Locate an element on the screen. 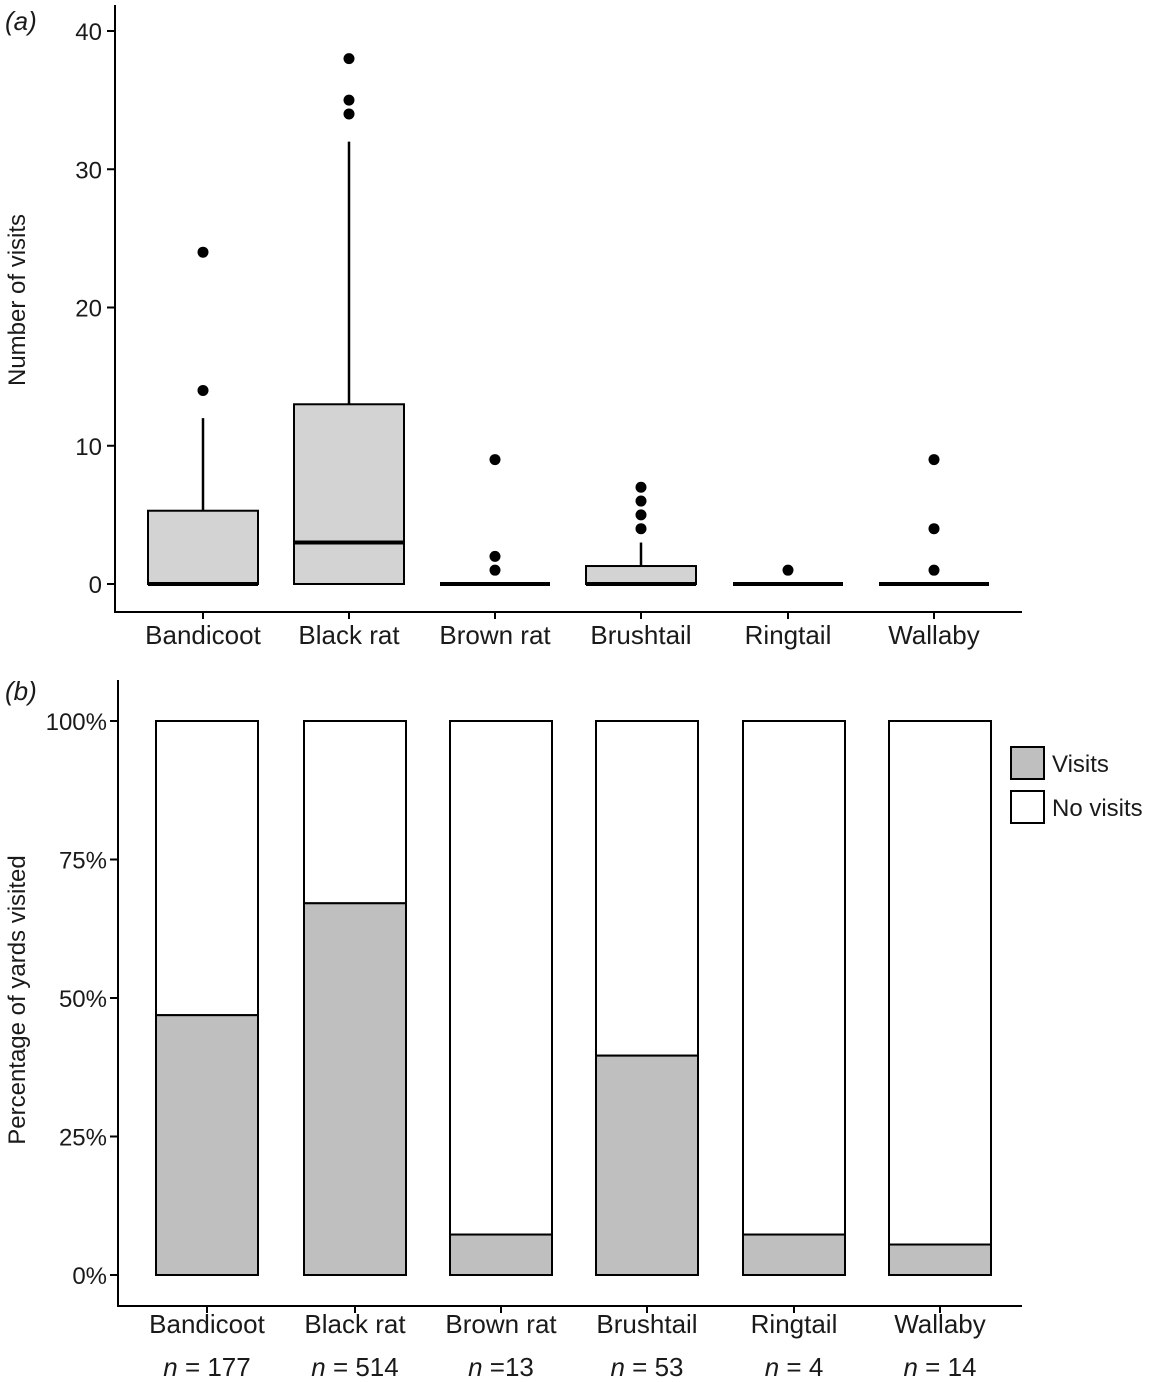 This screenshot has height=1382, width=1156. panel-b-sample-size-label: n =13 is located at coordinates (501, 1367).